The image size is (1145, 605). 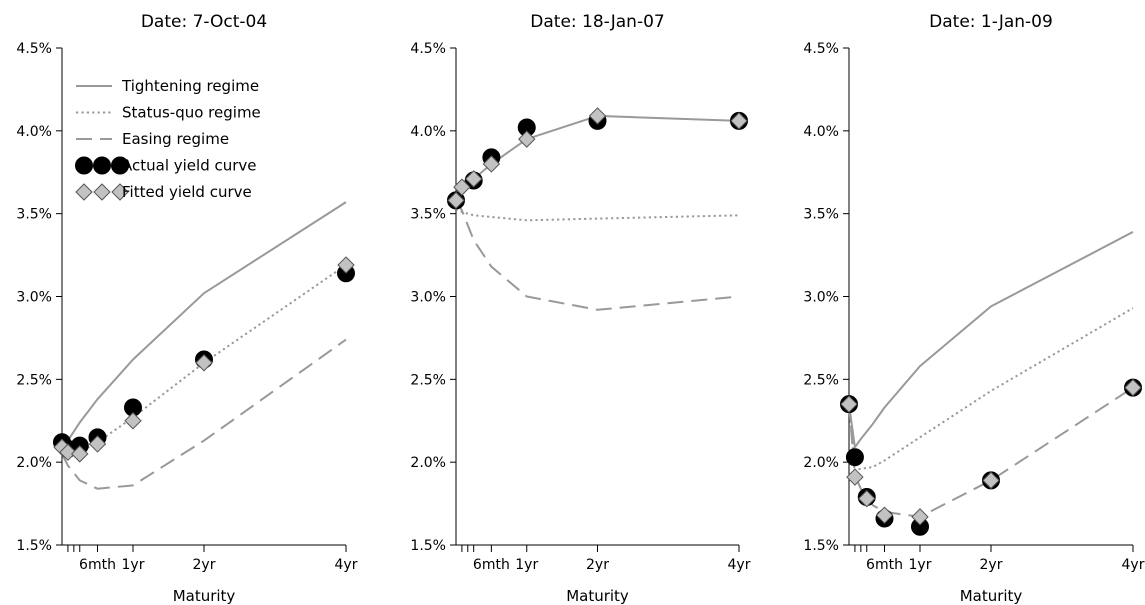 What do you see at coordinates (597, 22) in the screenshot?
I see `chart-title: Date: 18-Jan-07` at bounding box center [597, 22].